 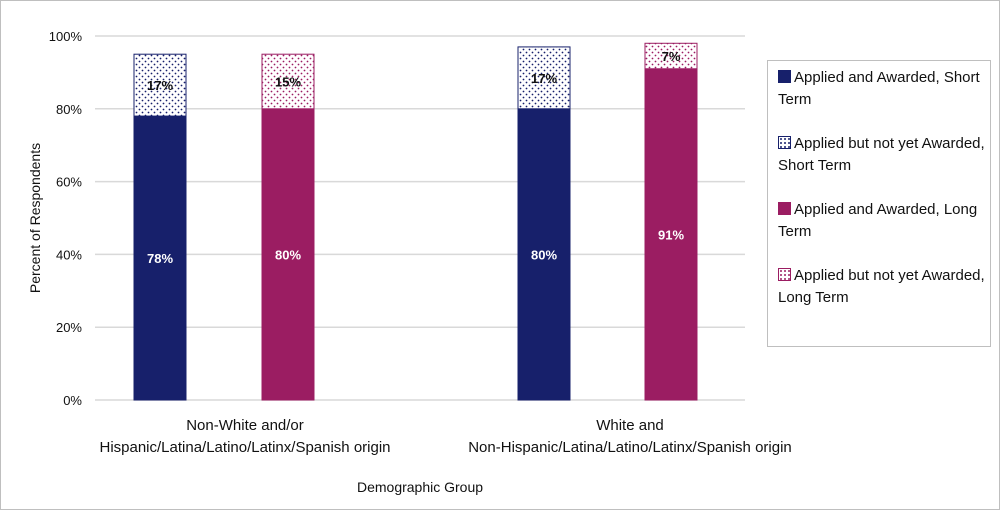 I want to click on data-label: 91%, so click(x=671, y=234).